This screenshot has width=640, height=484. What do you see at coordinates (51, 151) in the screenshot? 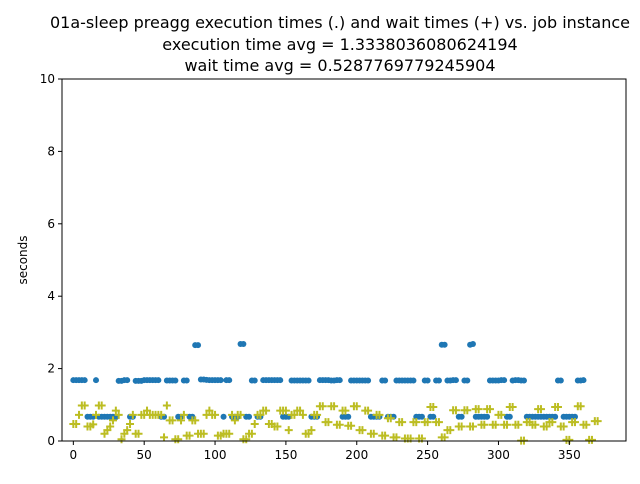
I see `y-tick-label: 8` at bounding box center [51, 151].